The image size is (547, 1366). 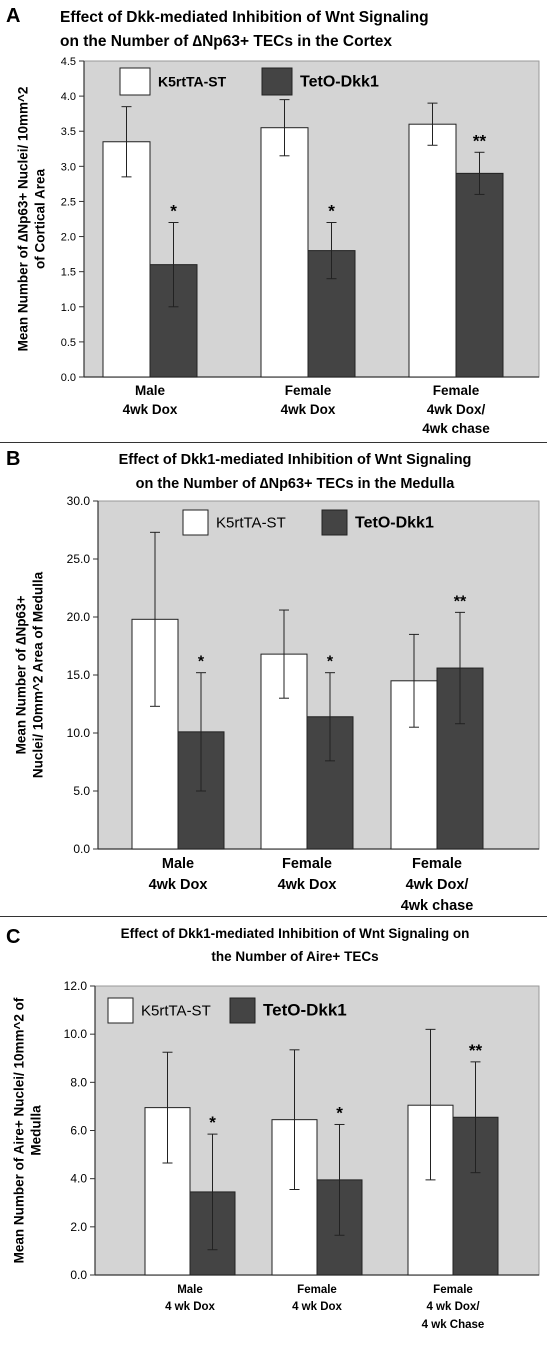 I want to click on y-tick-label: 8.0, so click(x=78, y=1082).